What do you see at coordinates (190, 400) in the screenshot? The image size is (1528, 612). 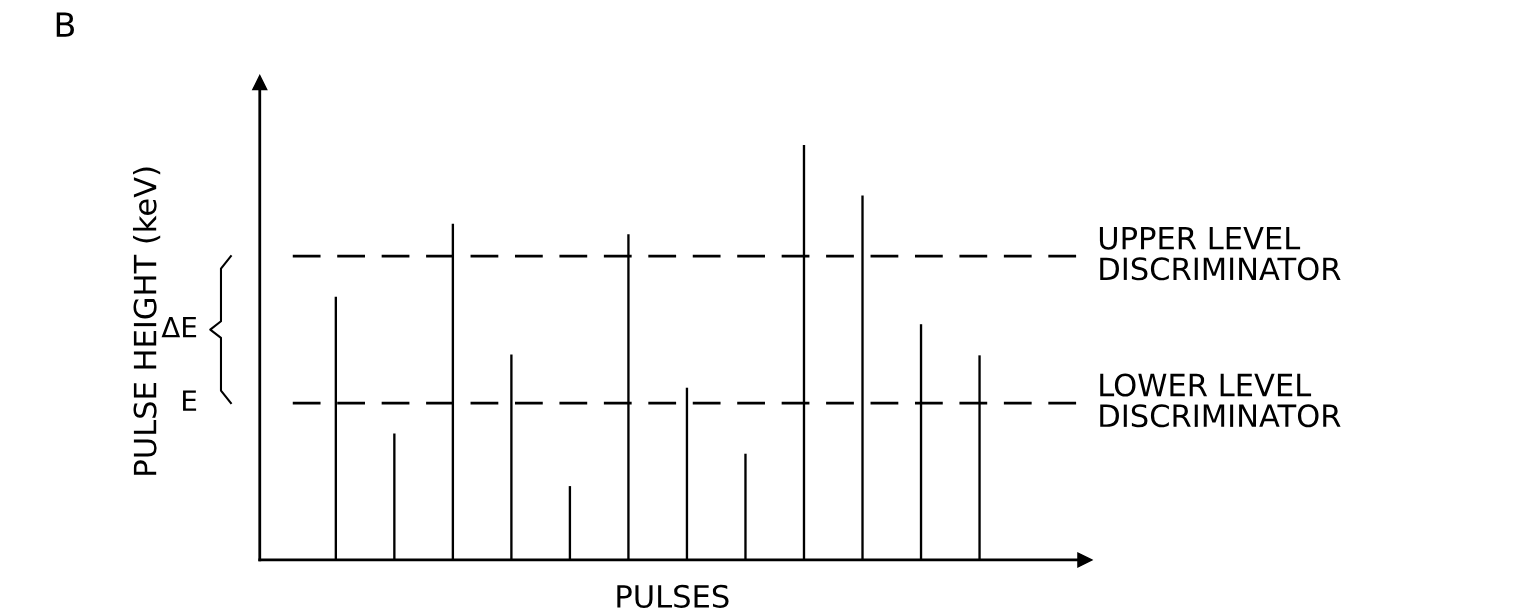 I see `text: E` at bounding box center [190, 400].